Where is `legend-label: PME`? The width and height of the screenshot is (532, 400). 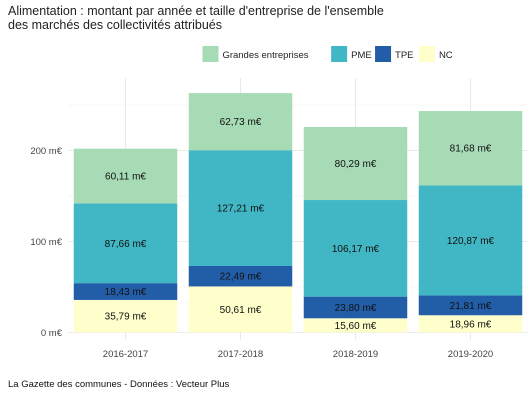
legend-label: PME is located at coordinates (361, 55).